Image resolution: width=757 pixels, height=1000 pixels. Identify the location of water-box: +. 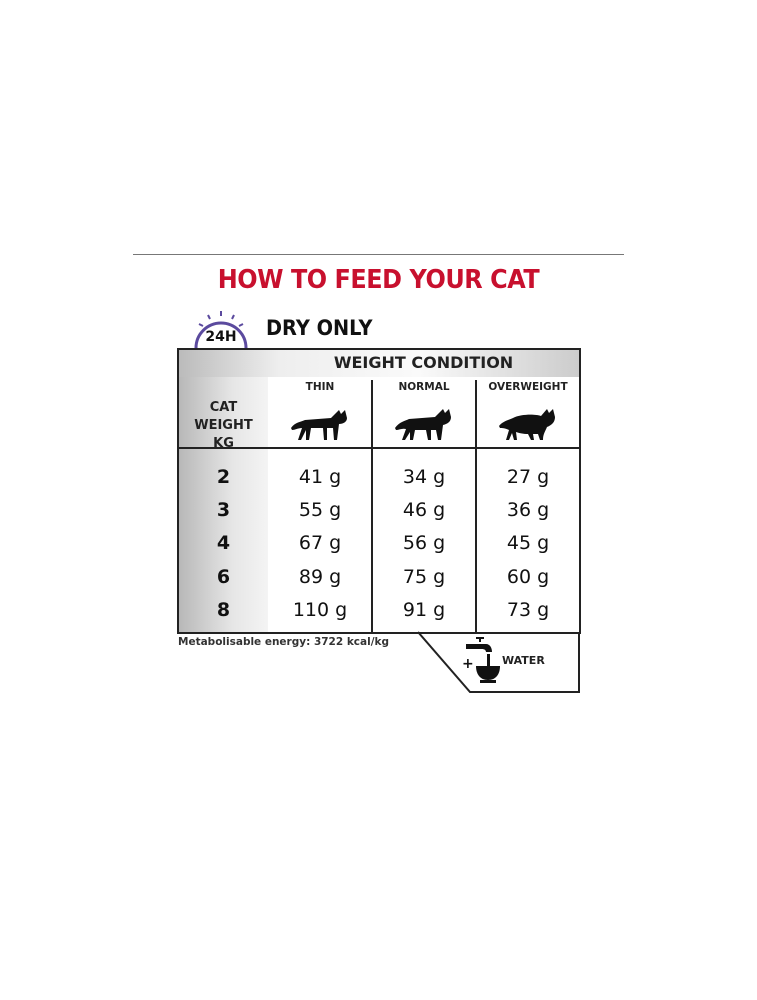
(499, 662).